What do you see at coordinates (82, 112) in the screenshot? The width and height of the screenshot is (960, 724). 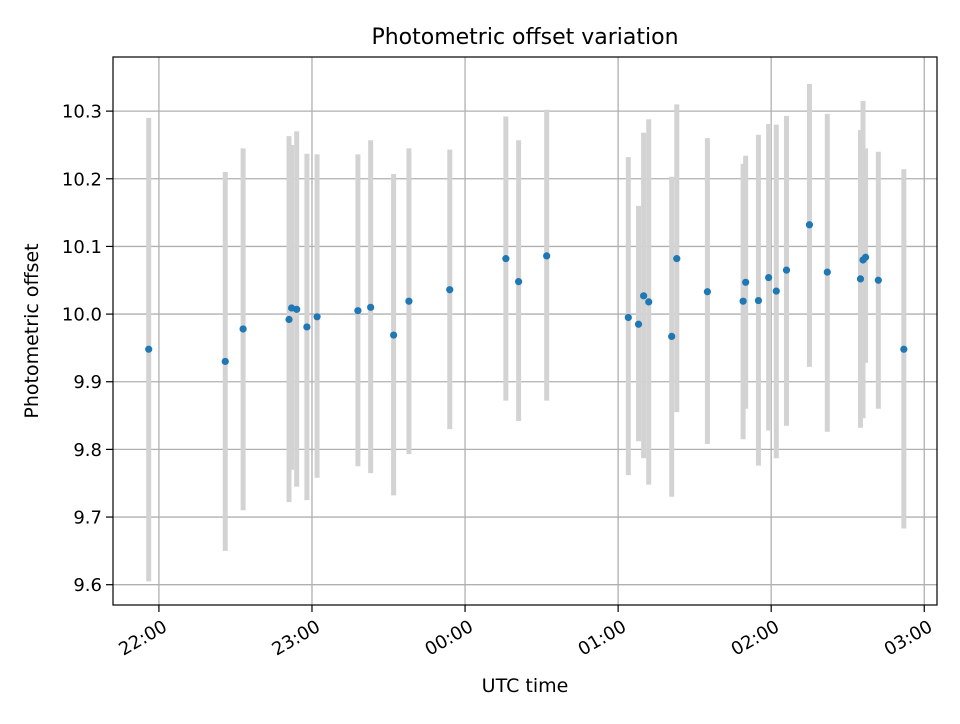 I see `y-tick-label: 10.3` at bounding box center [82, 112].